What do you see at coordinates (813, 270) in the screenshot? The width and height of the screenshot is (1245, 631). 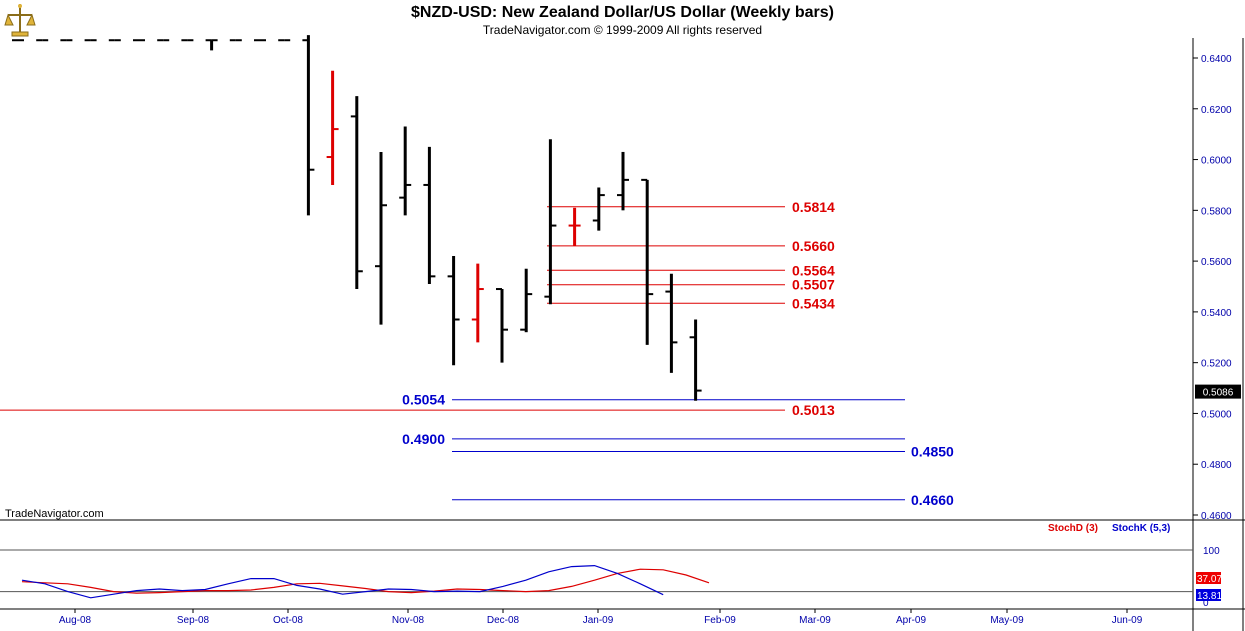 I see `level-label: 0.5564` at bounding box center [813, 270].